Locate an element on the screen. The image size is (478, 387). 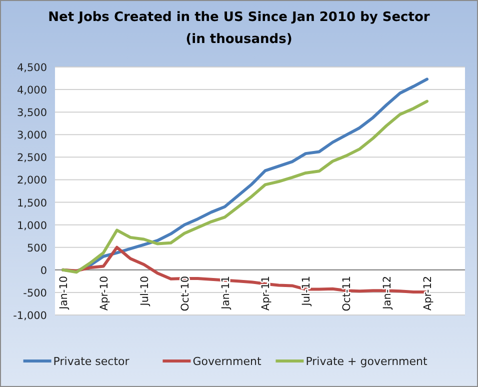
x-tick-label: Jul-10 is located at coordinates (144, 291).